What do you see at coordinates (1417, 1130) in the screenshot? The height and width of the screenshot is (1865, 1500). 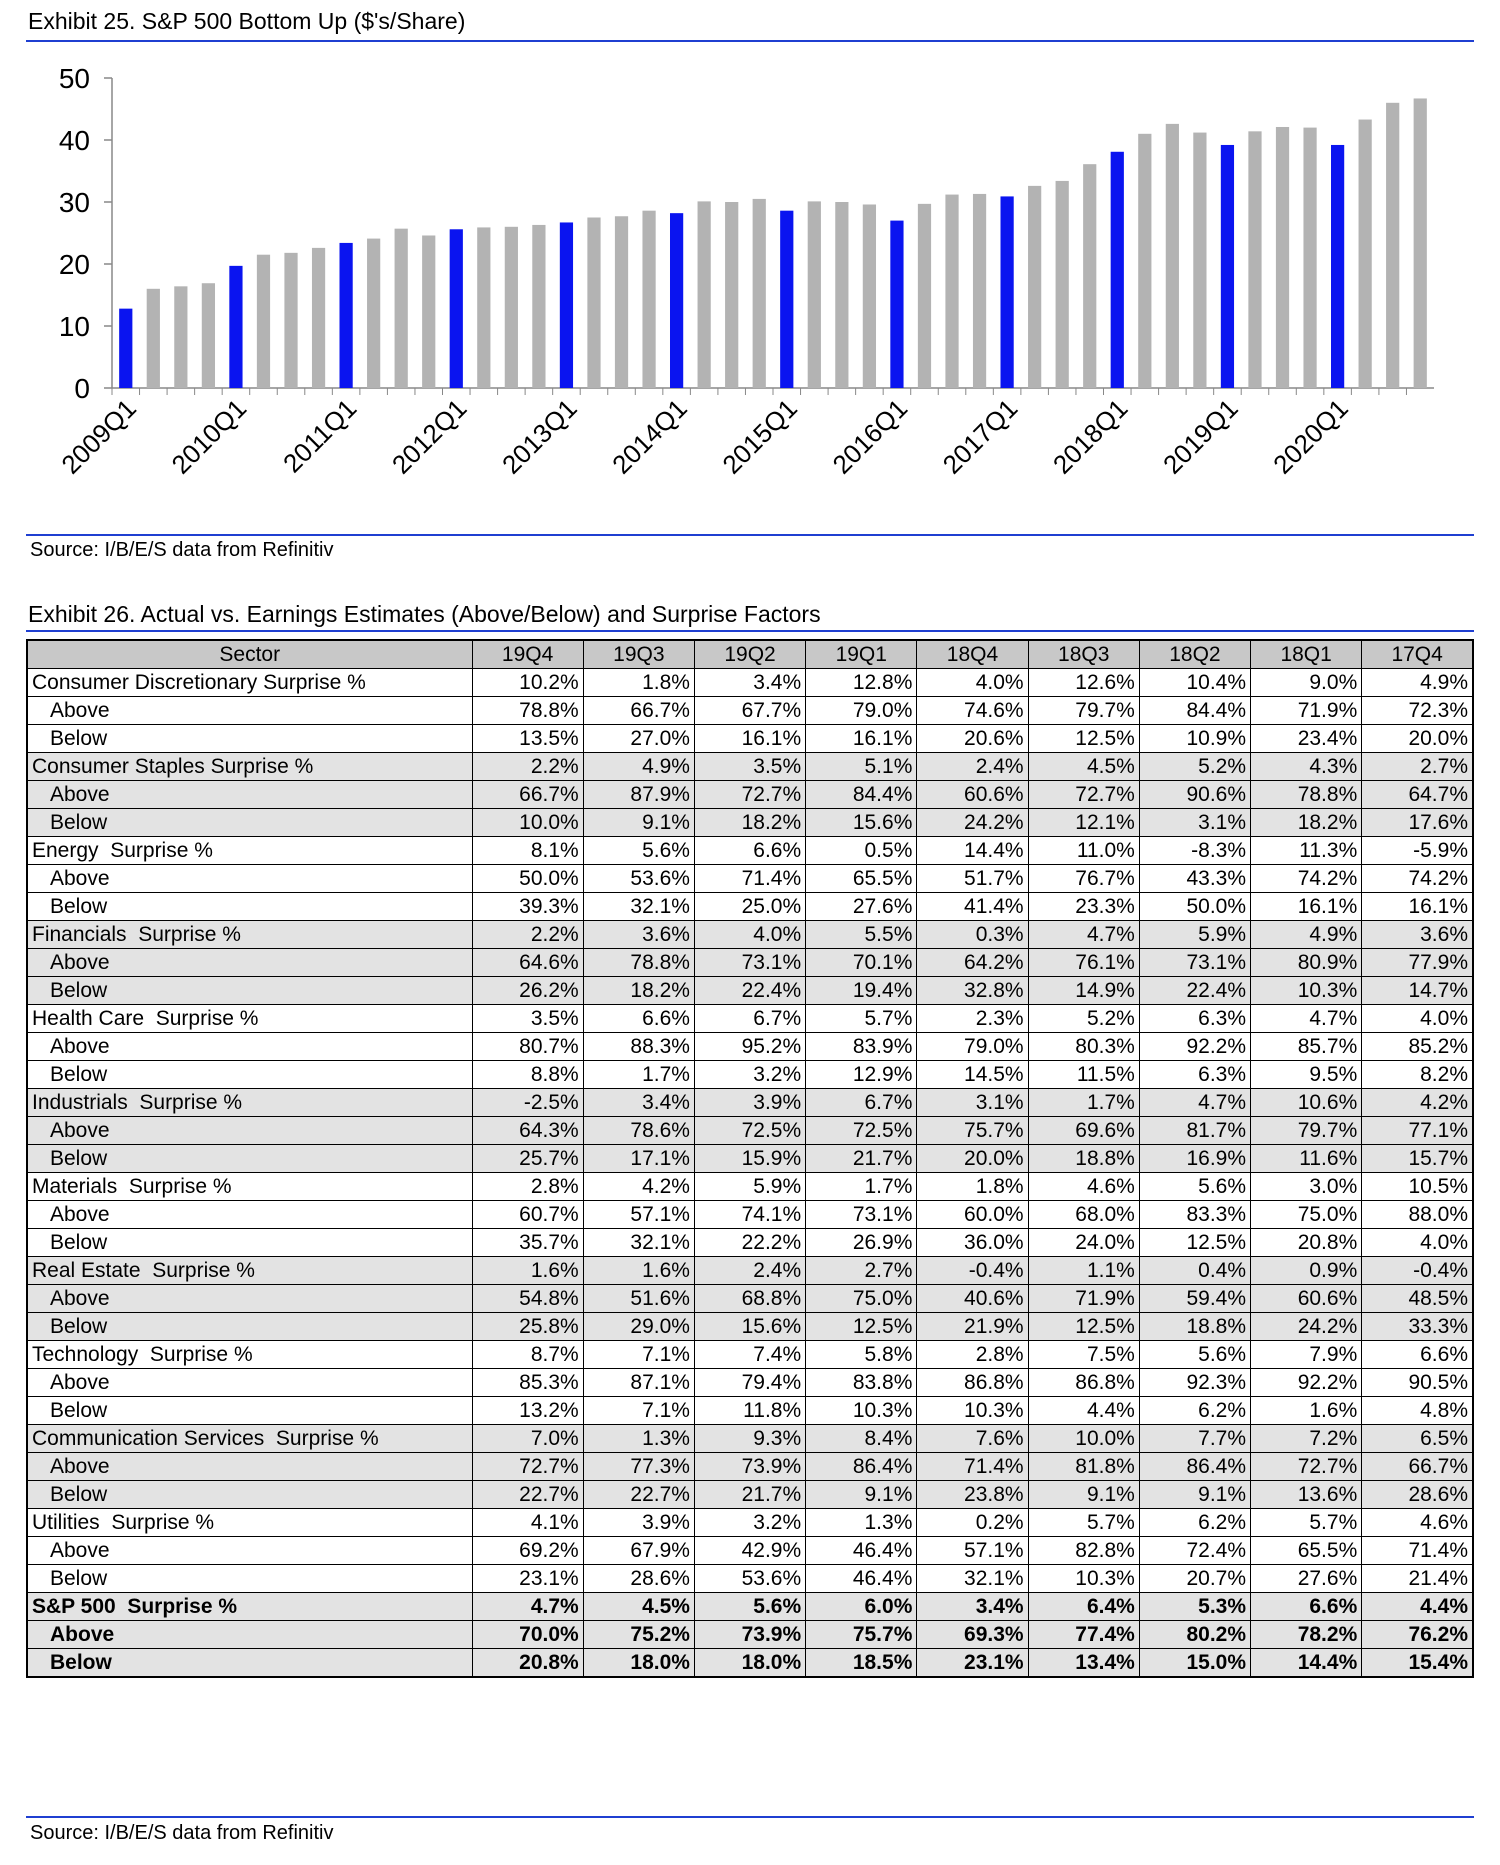 I see `value-cell: 77.1%` at bounding box center [1417, 1130].